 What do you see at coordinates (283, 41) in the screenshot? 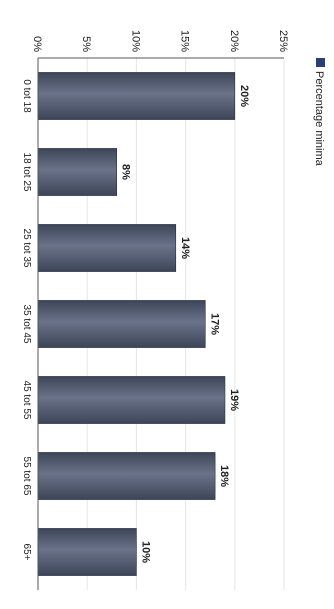
I see `tick-label: 25%` at bounding box center [283, 41].